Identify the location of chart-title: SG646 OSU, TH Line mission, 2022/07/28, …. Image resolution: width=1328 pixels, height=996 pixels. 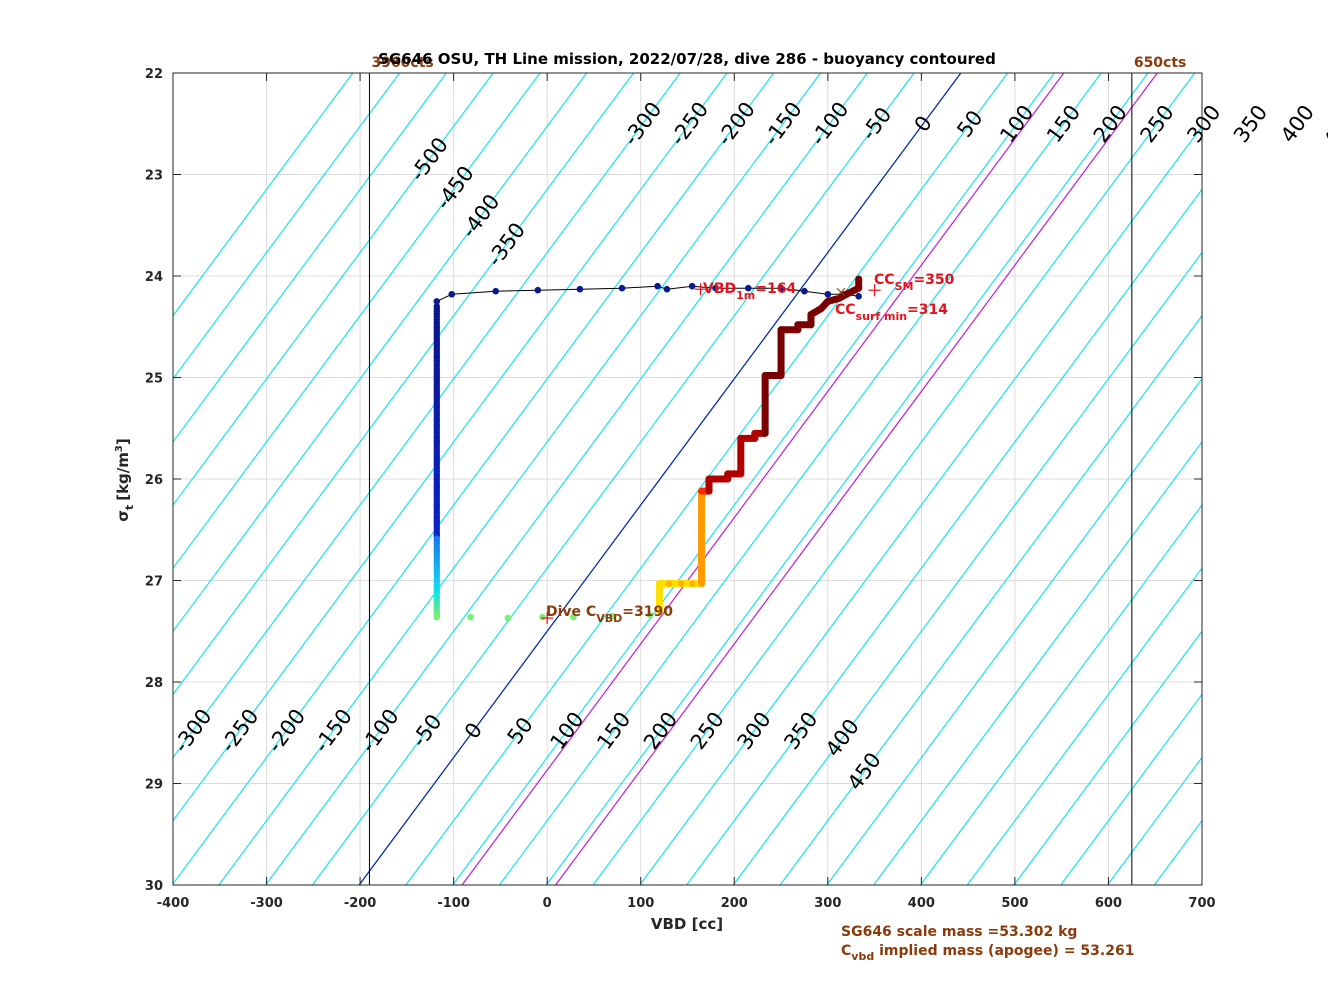
(687, 59).